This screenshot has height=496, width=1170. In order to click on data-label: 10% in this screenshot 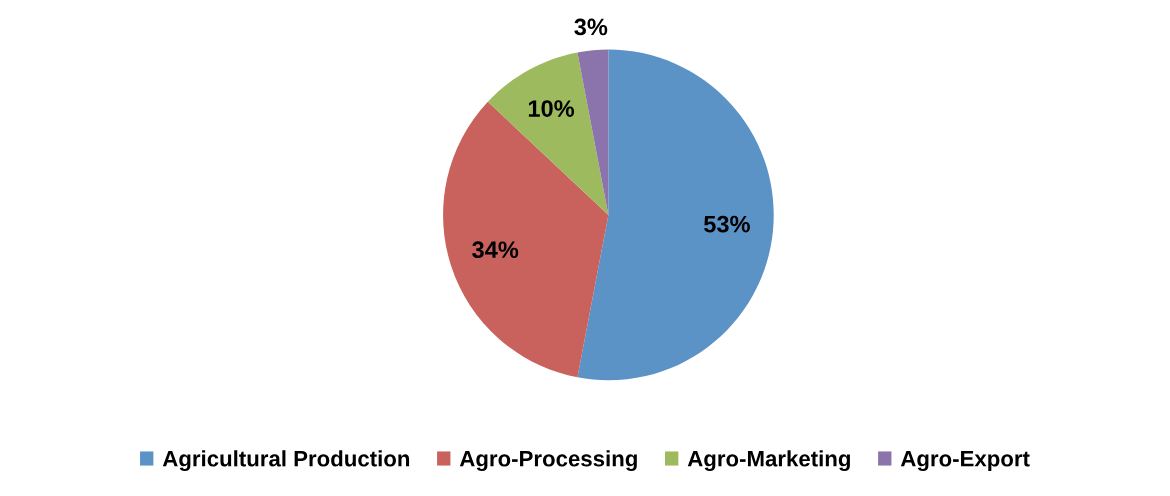, I will do `click(551, 108)`.